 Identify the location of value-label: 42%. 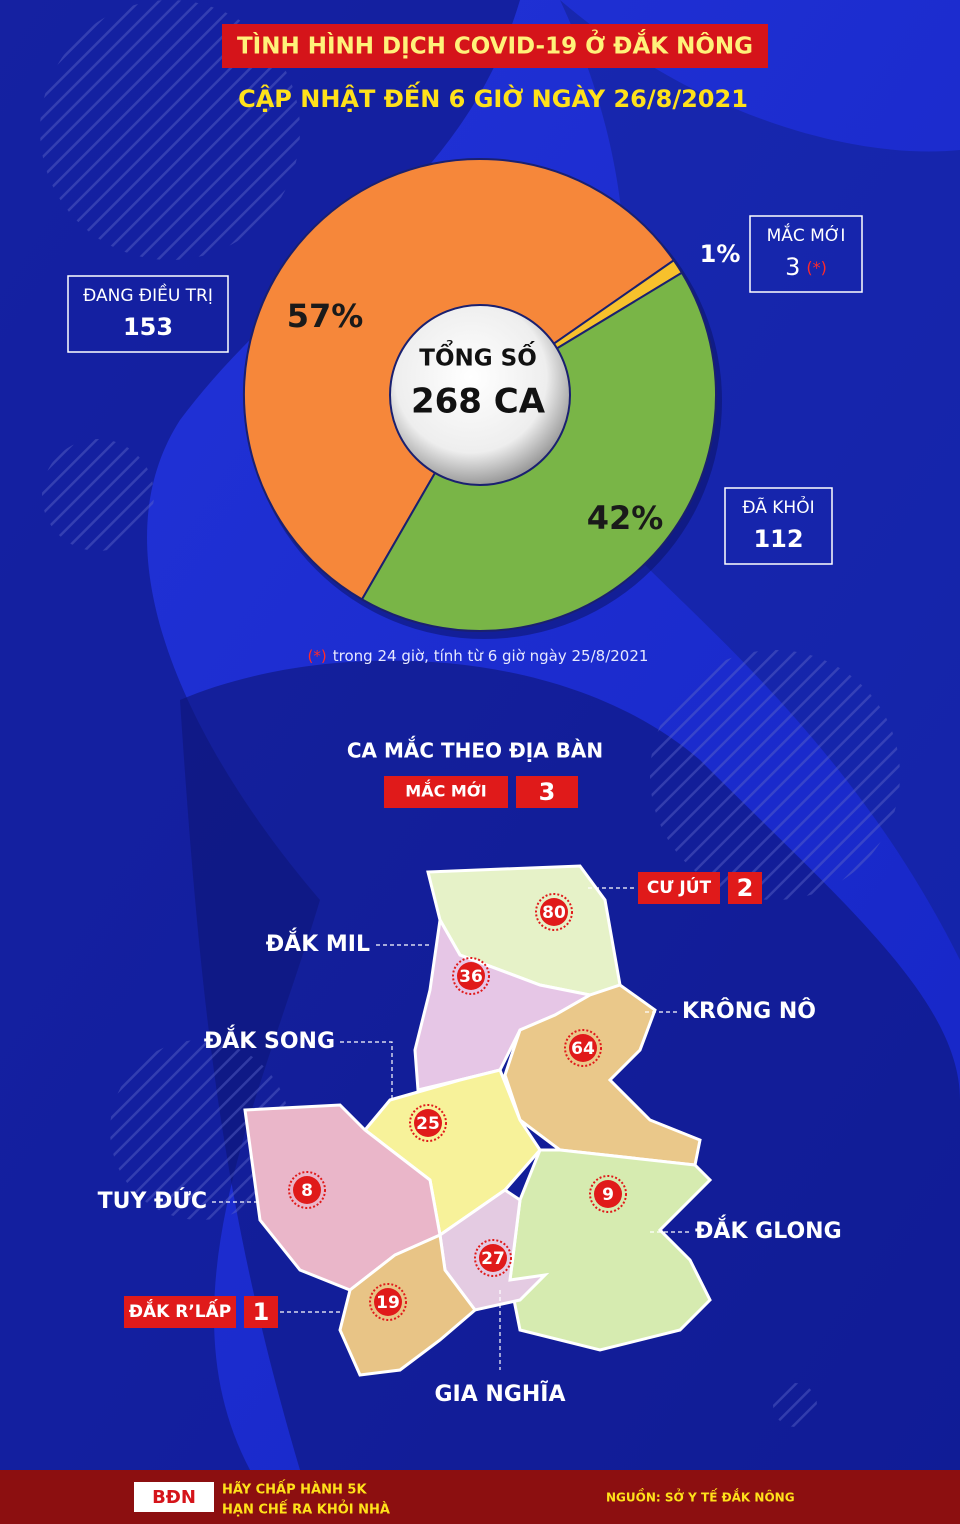
(625, 518).